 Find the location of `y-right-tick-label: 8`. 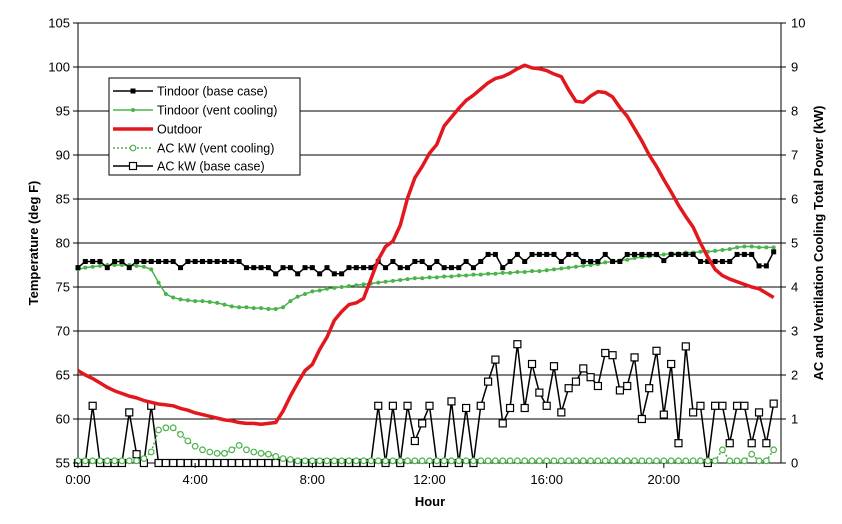

y-right-tick-label: 8 is located at coordinates (794, 111).